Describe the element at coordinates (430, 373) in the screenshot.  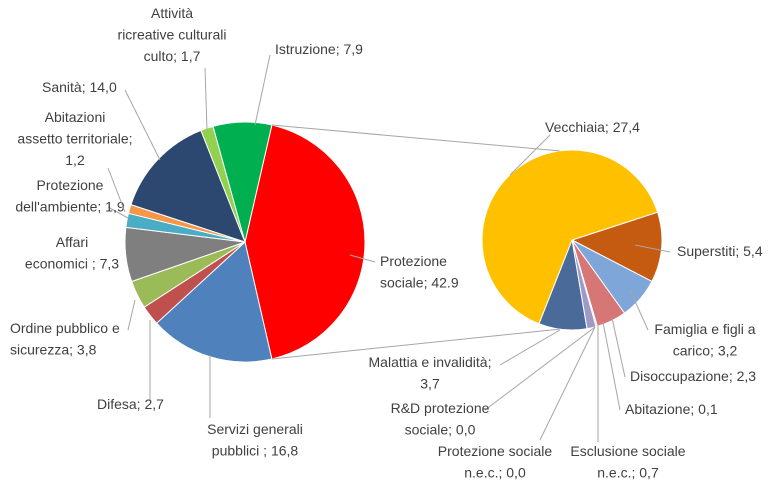
I see `data-label: Malattia e invalidità; 3,7` at that location.